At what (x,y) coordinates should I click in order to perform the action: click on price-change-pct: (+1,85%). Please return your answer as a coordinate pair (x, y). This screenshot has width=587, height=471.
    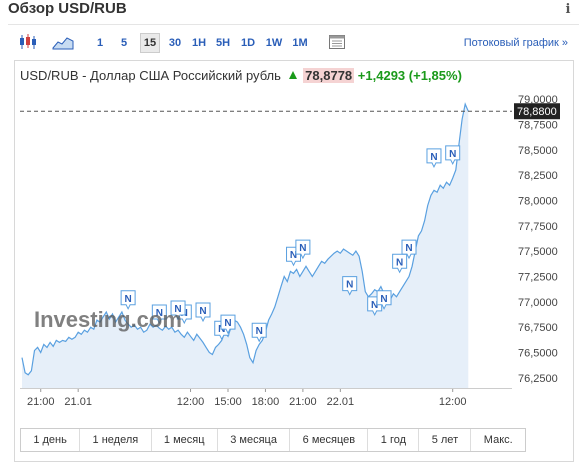
    Looking at the image, I should click on (435, 75).